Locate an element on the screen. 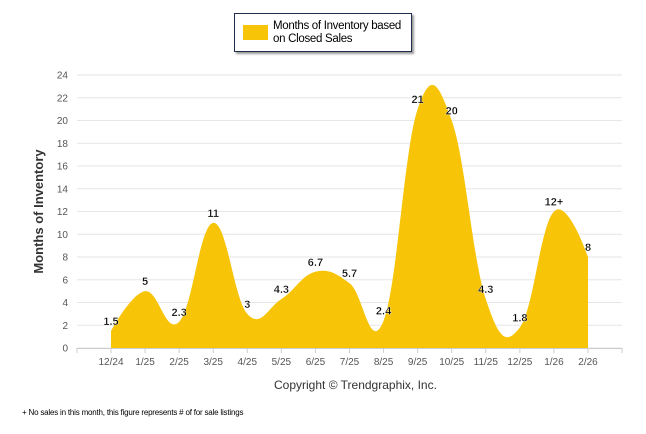  x-tick-label: 6/25 is located at coordinates (316, 362).